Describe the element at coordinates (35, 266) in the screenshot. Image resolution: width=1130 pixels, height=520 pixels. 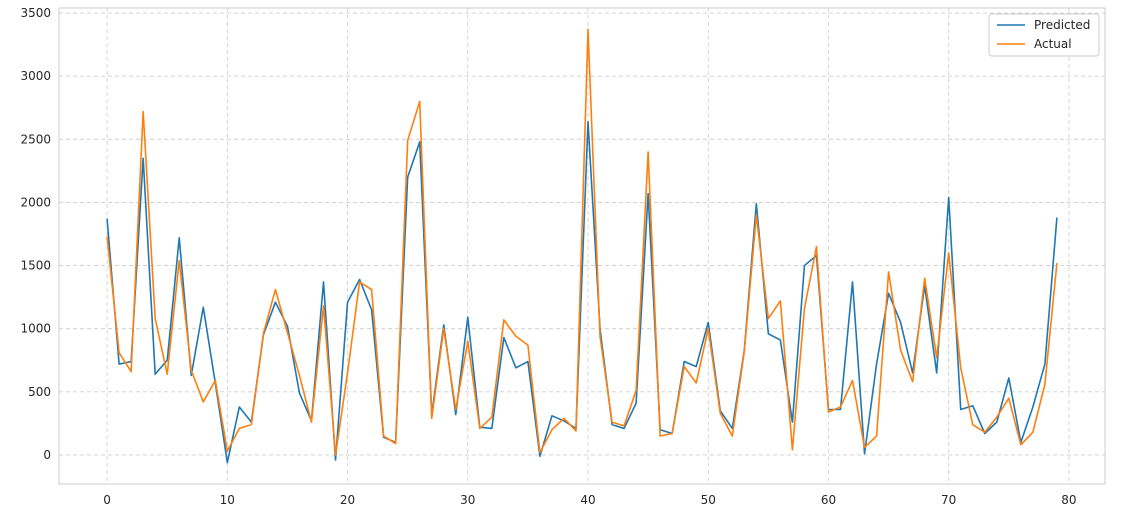
I see `y-tick-label: 1500` at that location.